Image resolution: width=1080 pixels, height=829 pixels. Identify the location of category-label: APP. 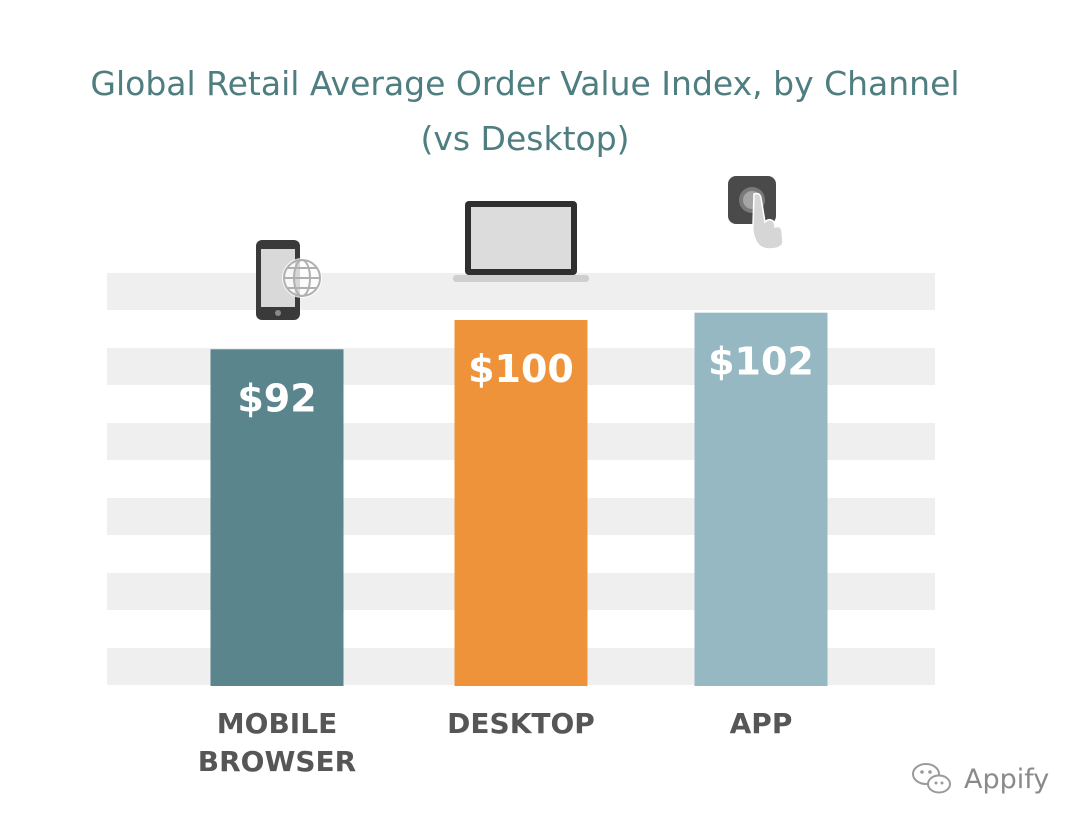
(761, 723).